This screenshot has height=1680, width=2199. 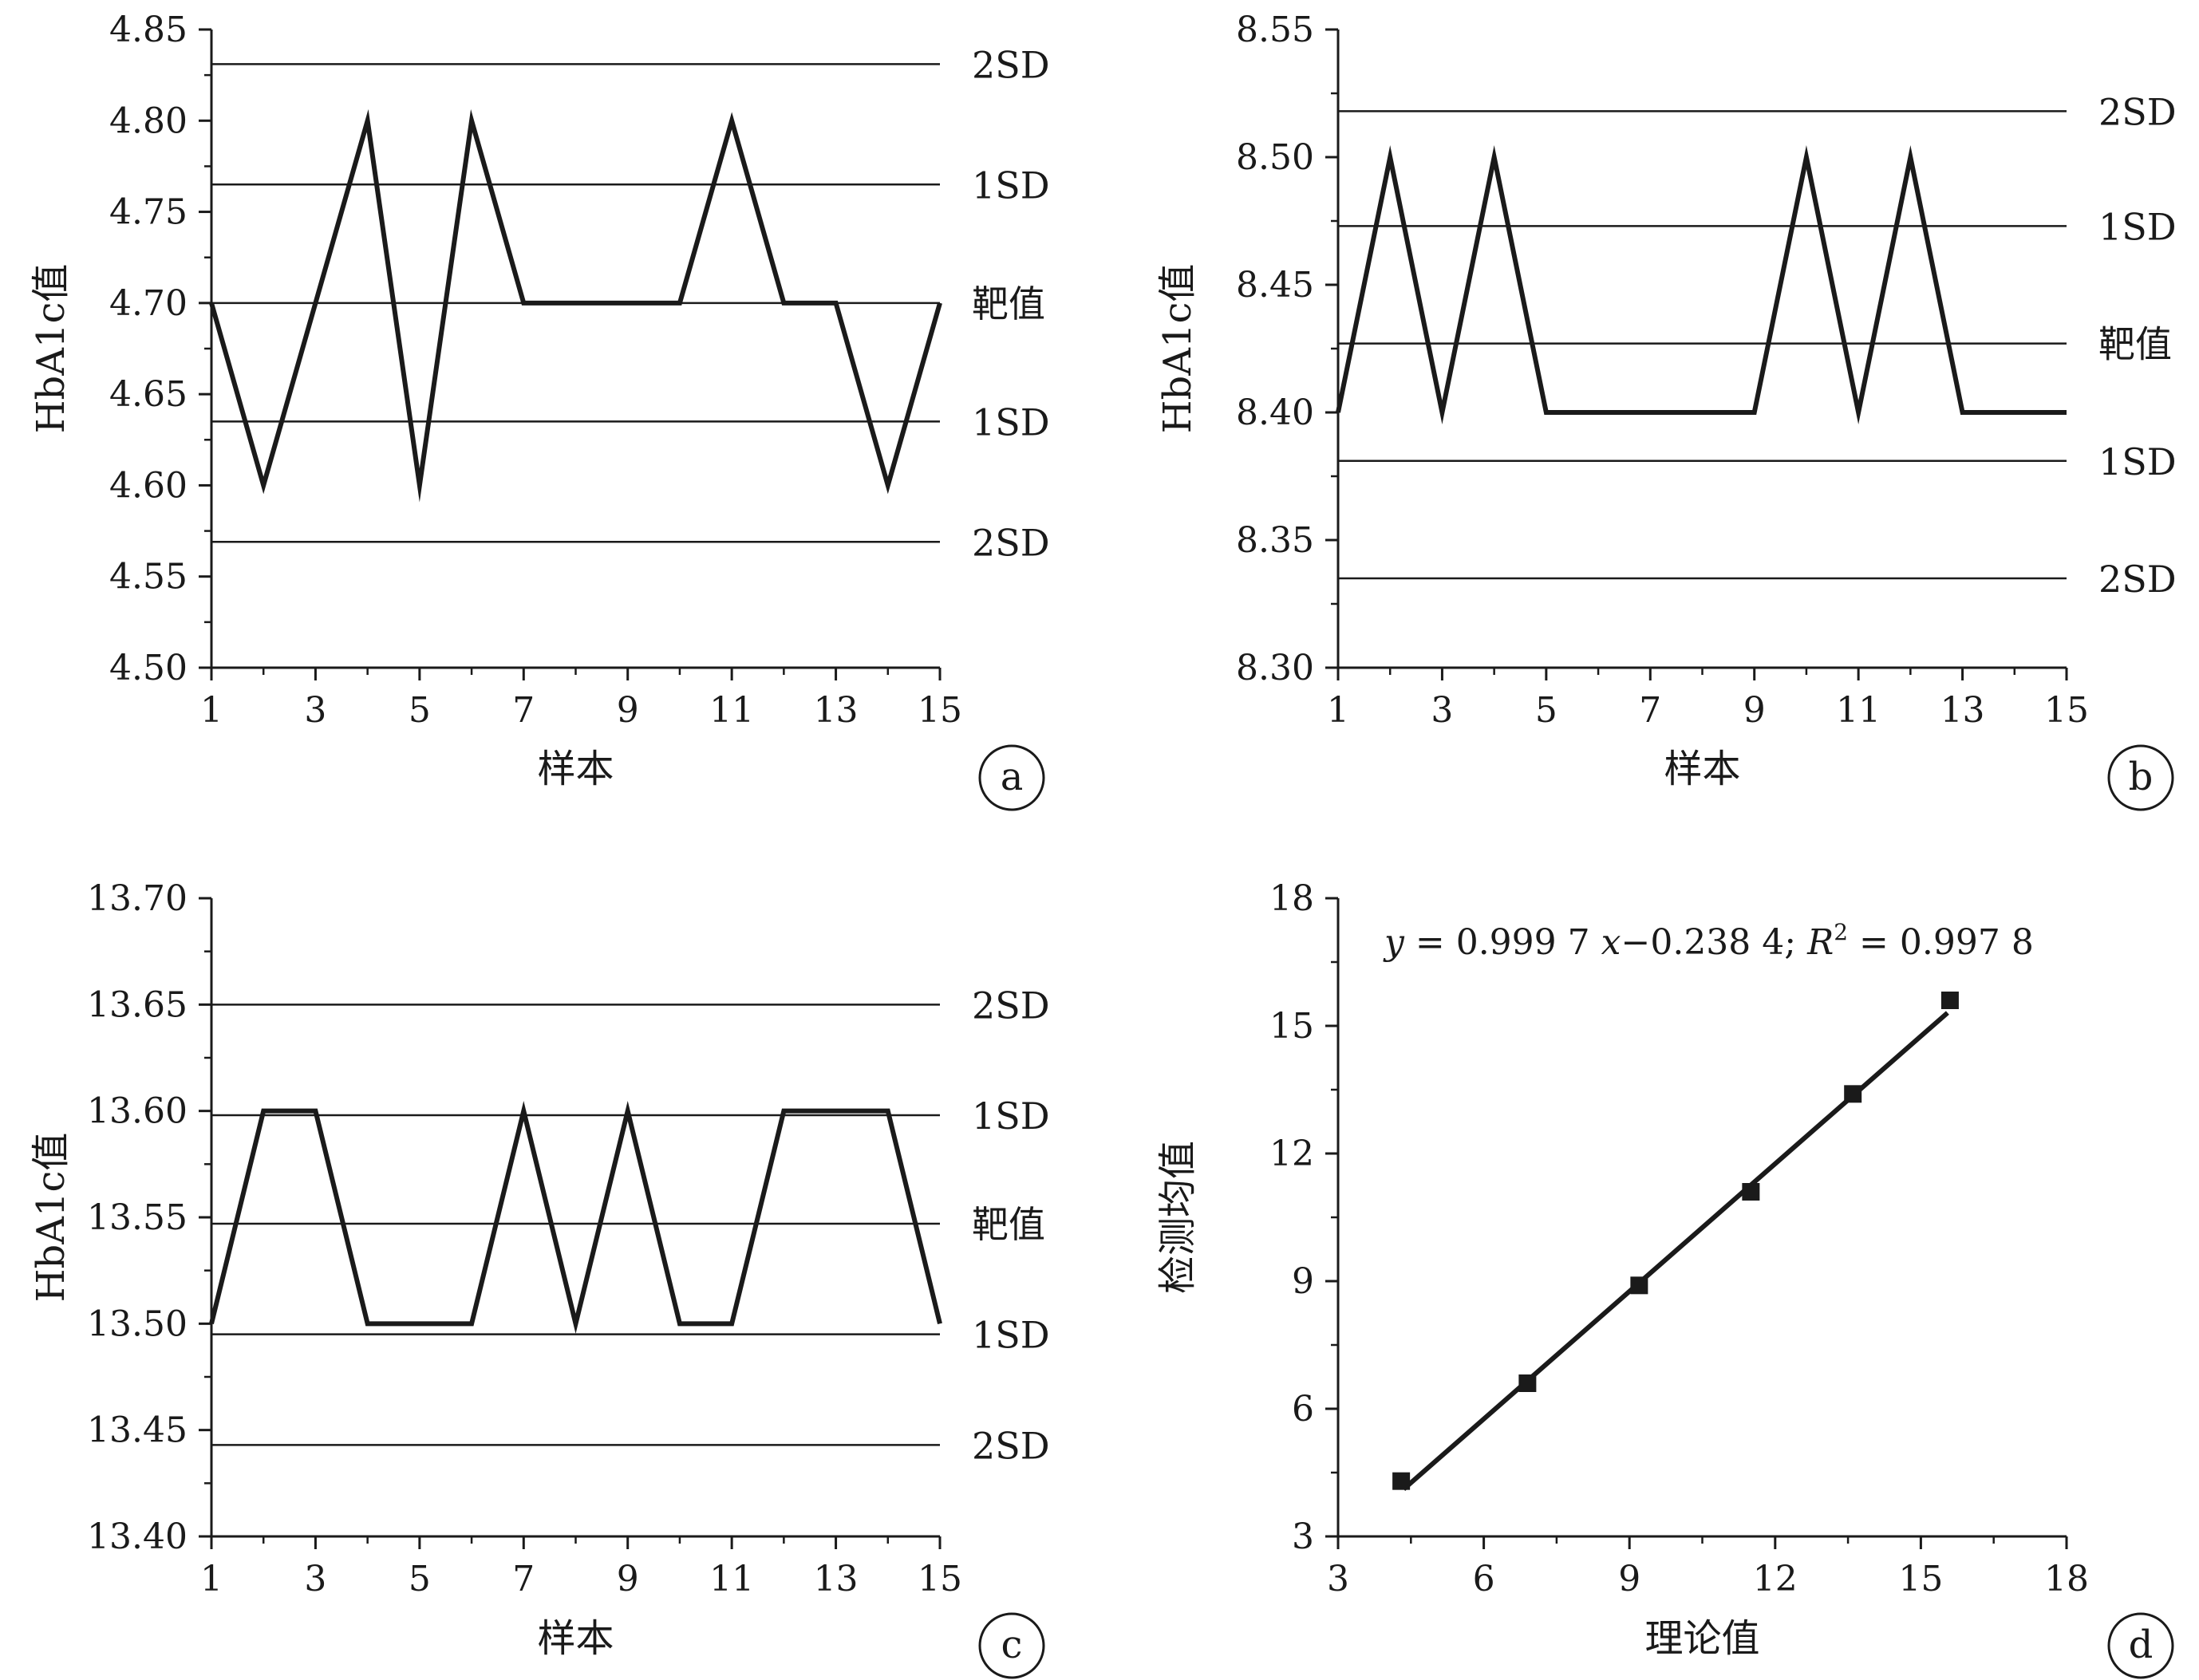 I want to click on y-tick-label: 12, so click(x=1291, y=1154).